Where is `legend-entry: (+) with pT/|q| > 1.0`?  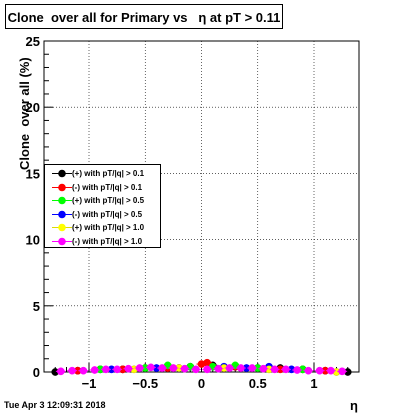 legend-entry: (+) with pT/|q| > 1.0 is located at coordinates (102, 227).